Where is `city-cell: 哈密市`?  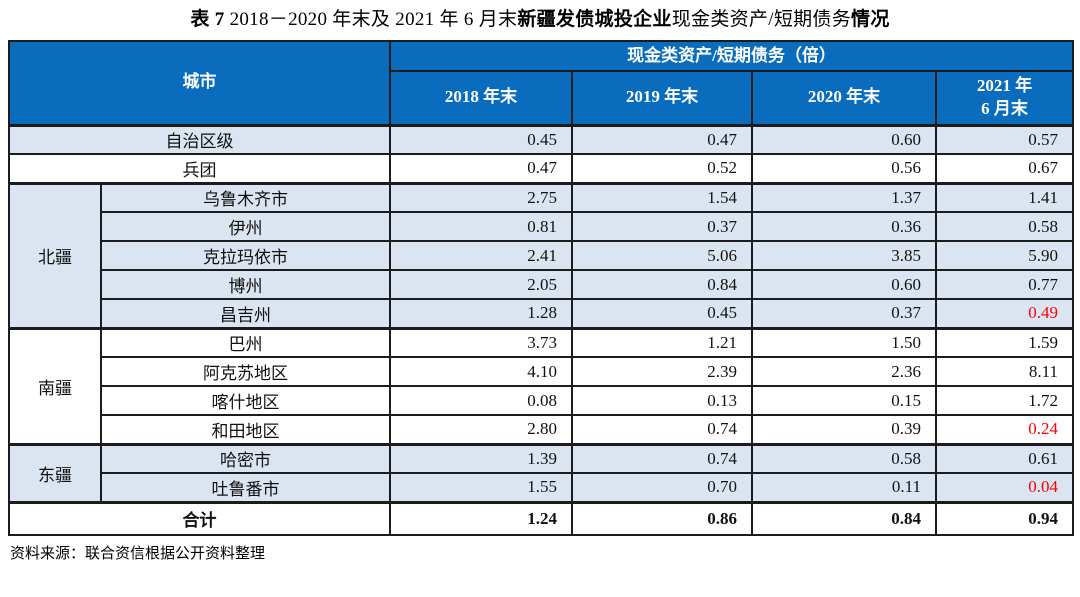
city-cell: 哈密市 is located at coordinates (245, 458).